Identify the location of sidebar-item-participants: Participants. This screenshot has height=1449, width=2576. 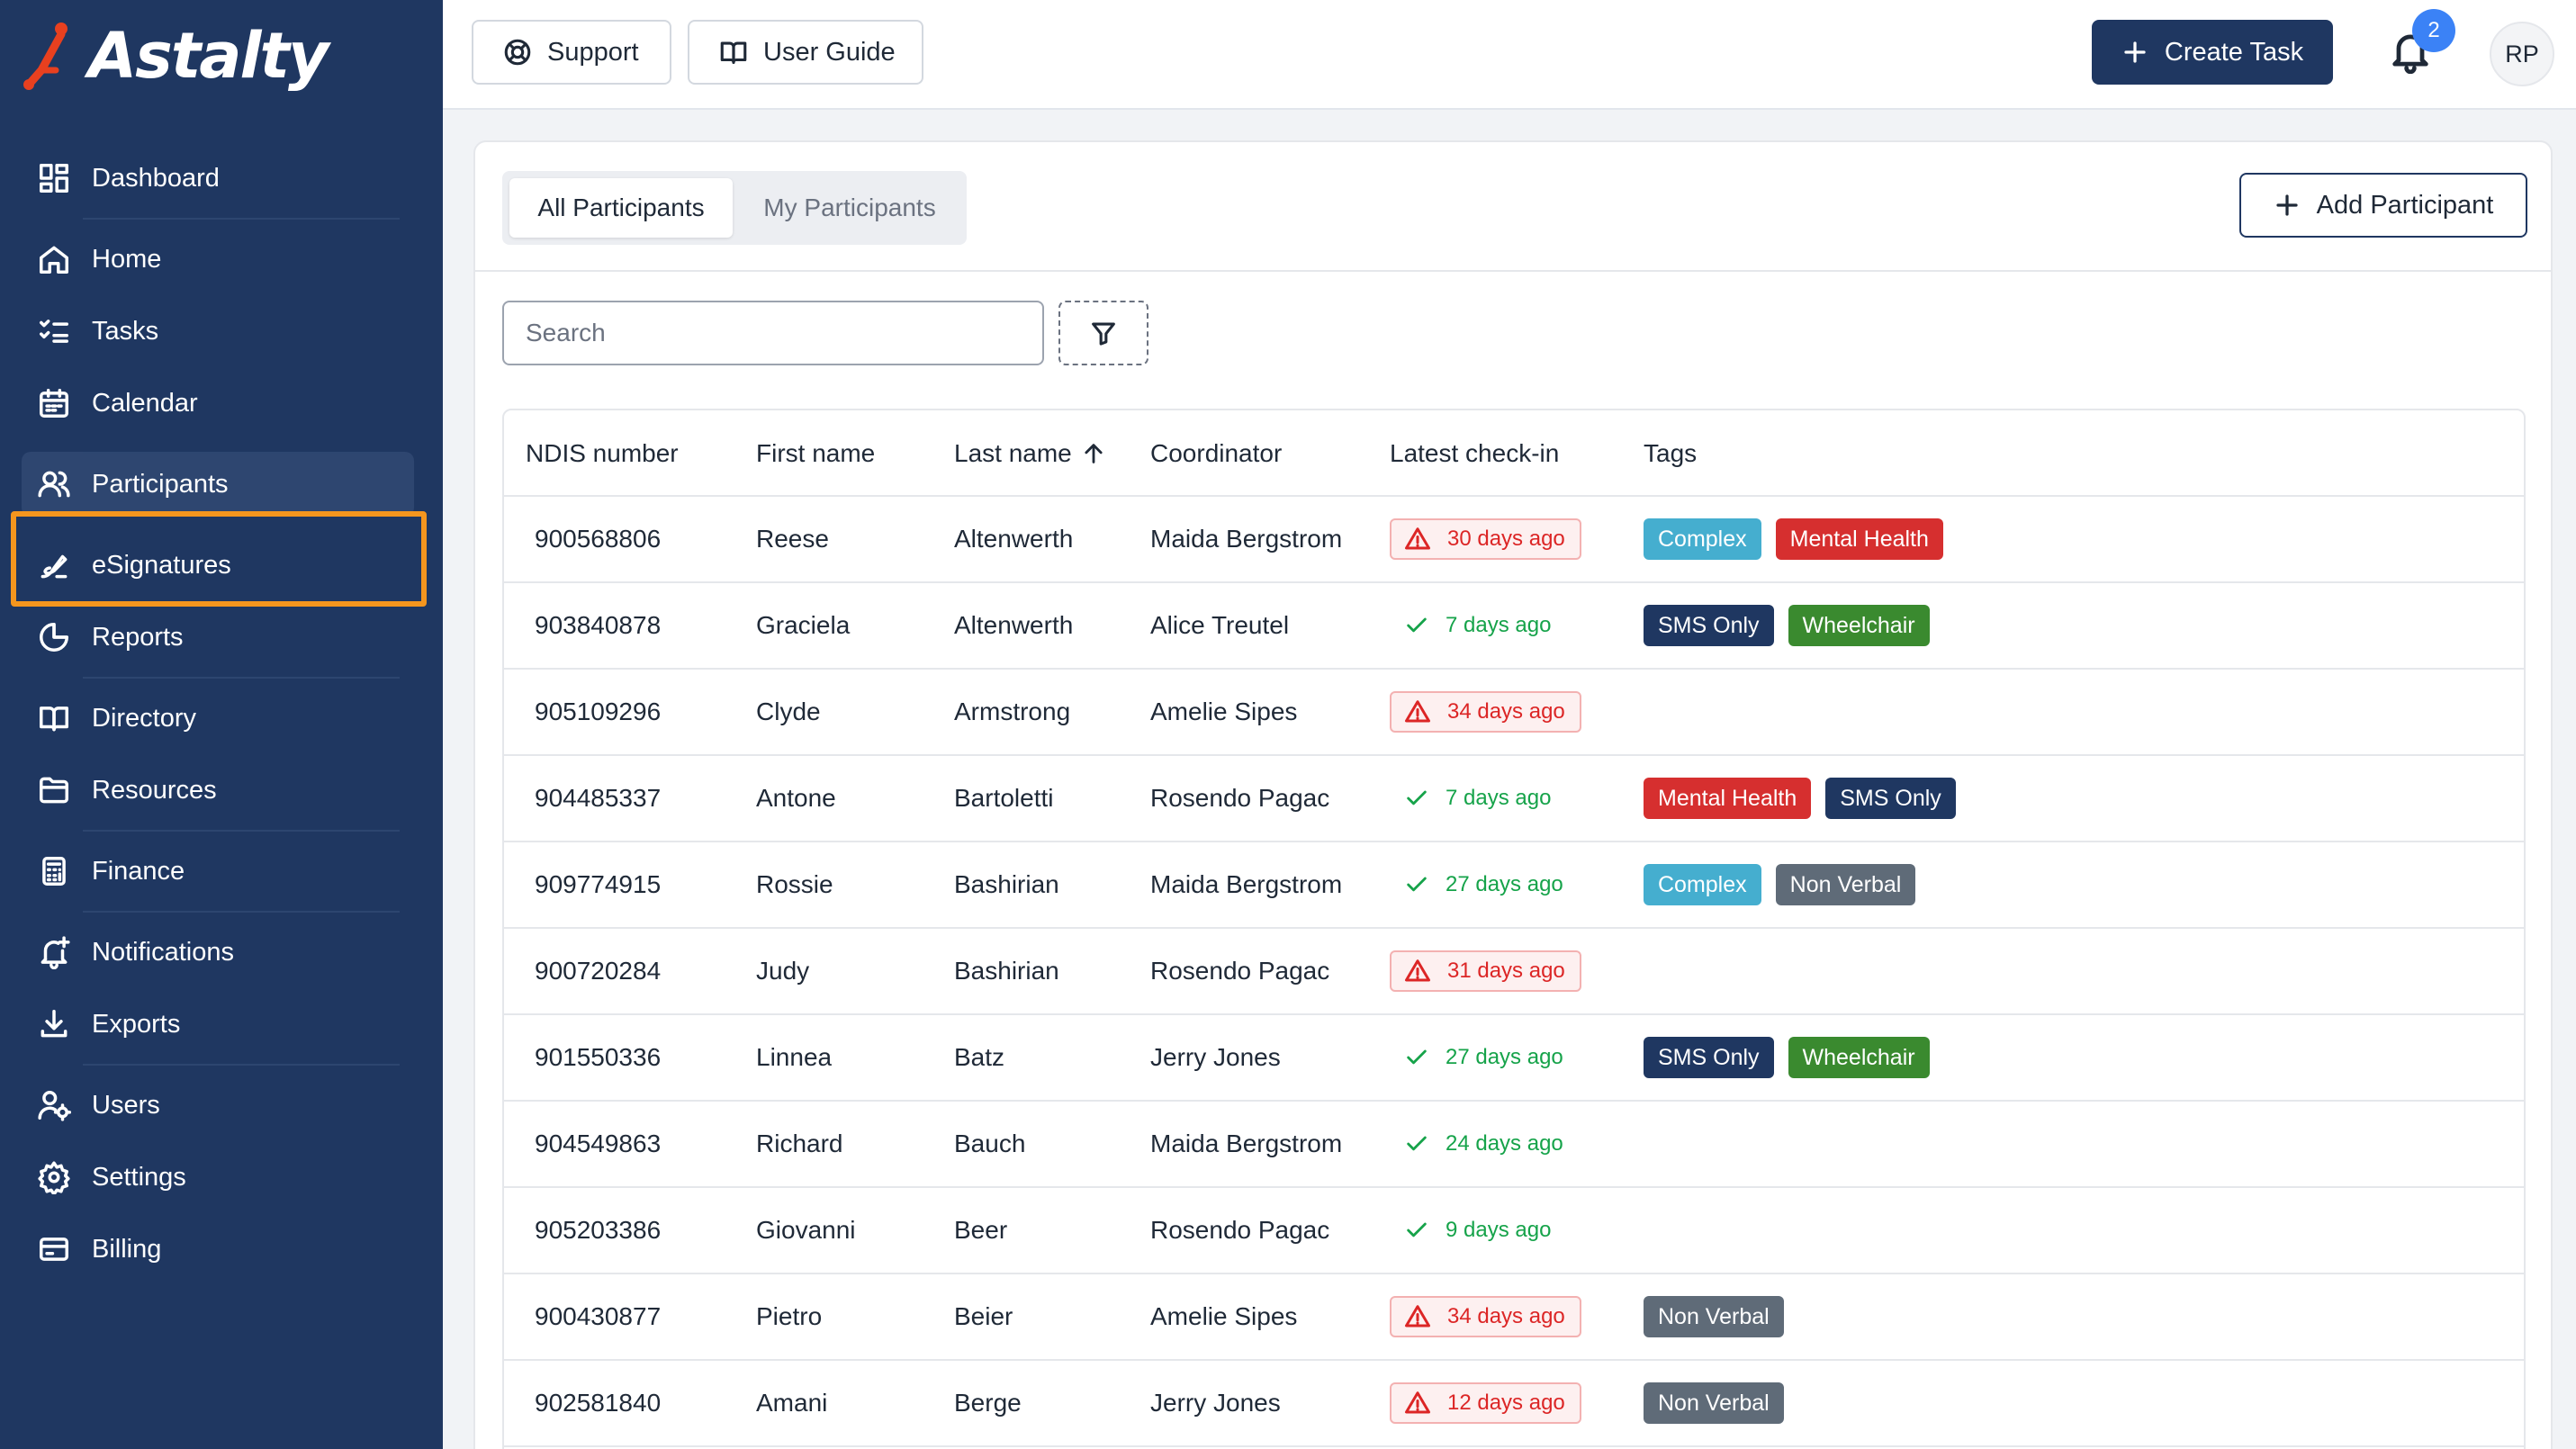
(218, 485).